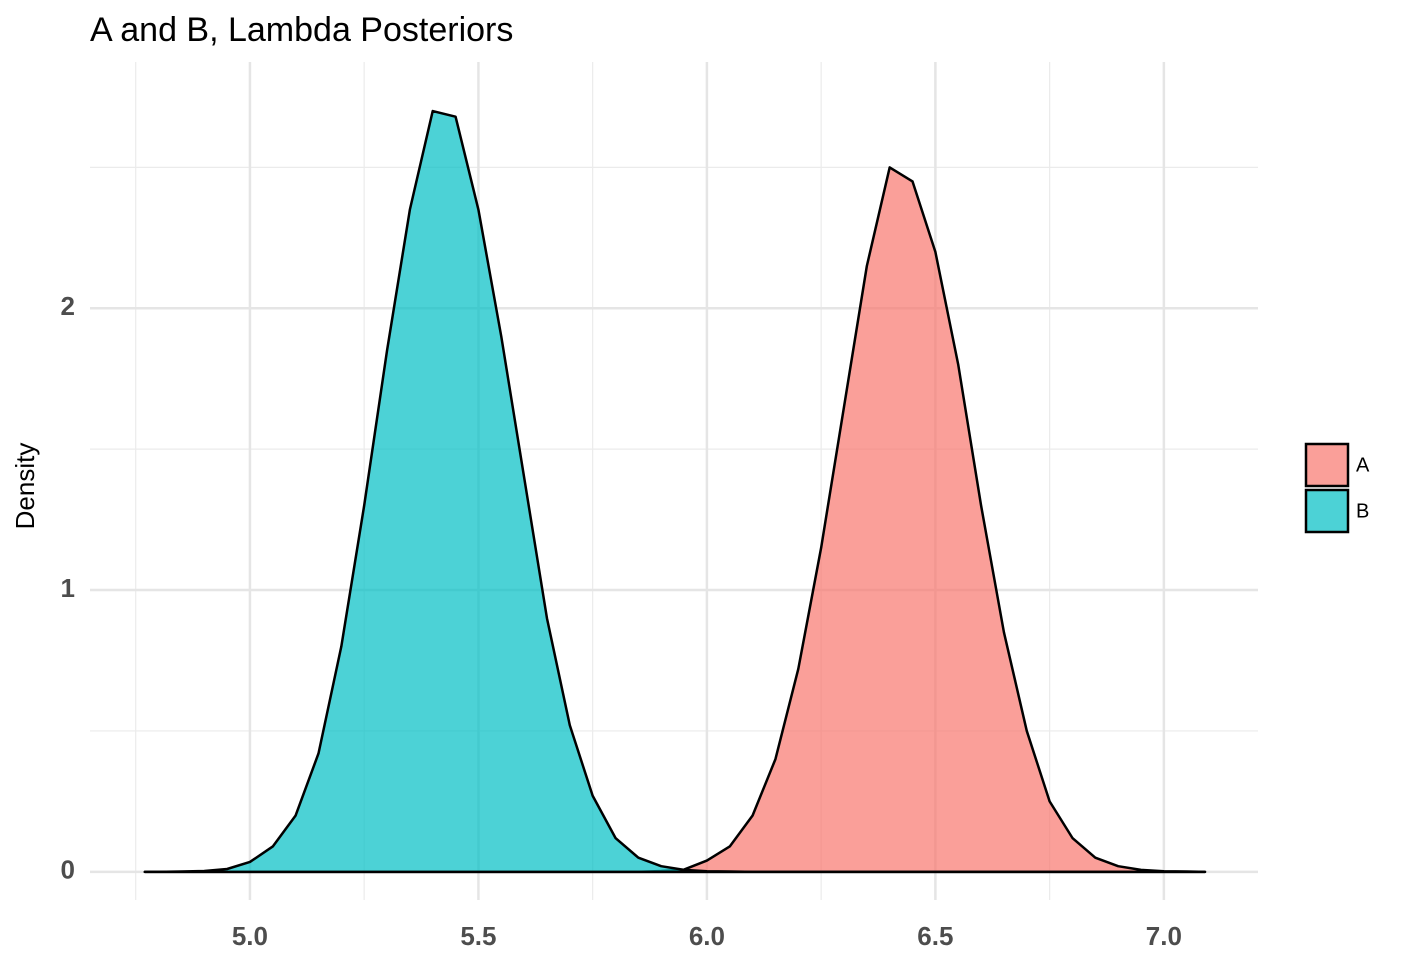  What do you see at coordinates (707, 936) in the screenshot?
I see `x-tick-label: 6.0` at bounding box center [707, 936].